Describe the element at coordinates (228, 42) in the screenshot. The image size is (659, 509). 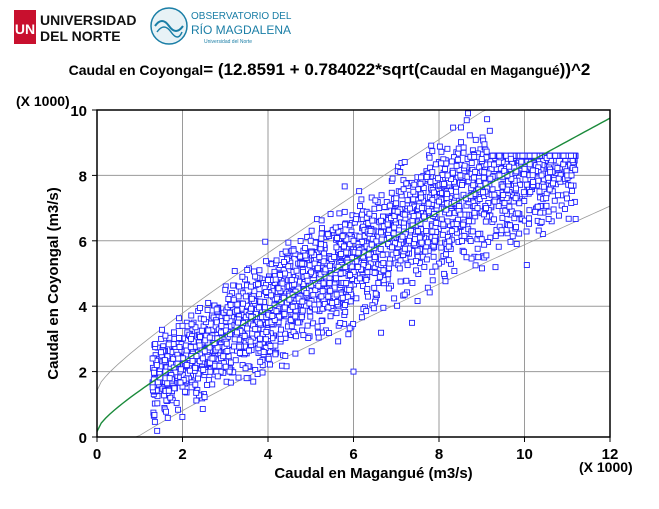
I see `observatory-name-line3: Universidad del Norte` at that location.